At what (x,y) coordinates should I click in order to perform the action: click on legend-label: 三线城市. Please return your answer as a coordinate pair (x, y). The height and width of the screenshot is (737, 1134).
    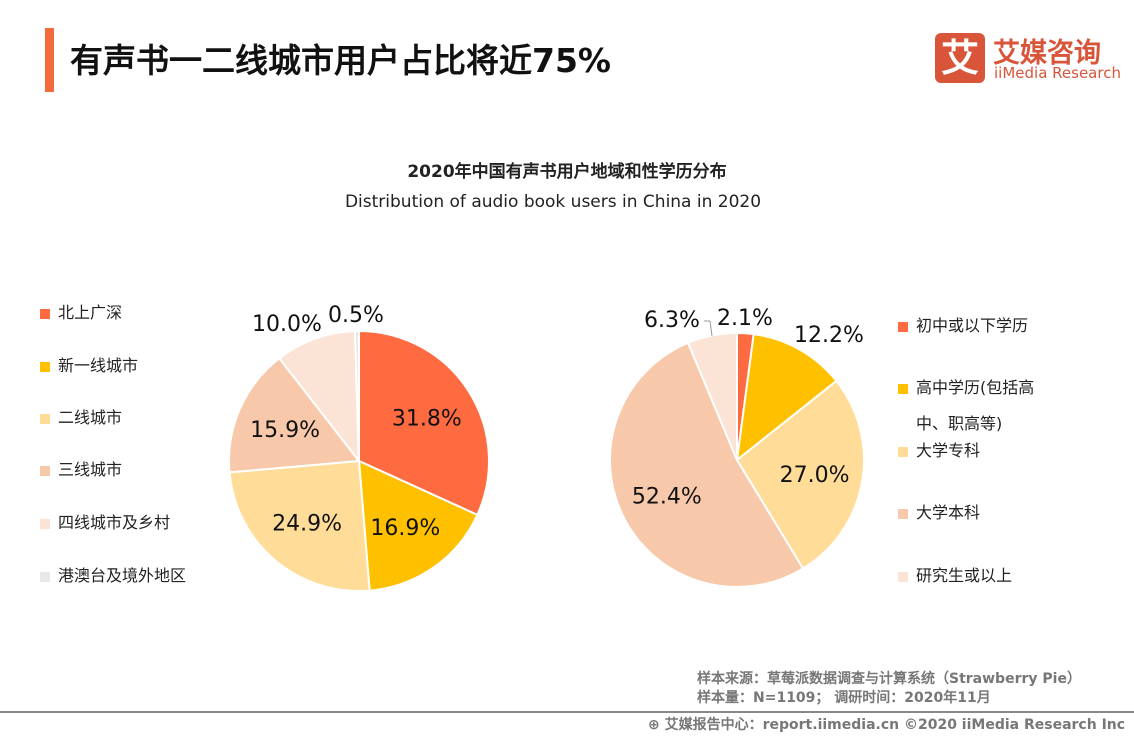
    Looking at the image, I should click on (90, 469).